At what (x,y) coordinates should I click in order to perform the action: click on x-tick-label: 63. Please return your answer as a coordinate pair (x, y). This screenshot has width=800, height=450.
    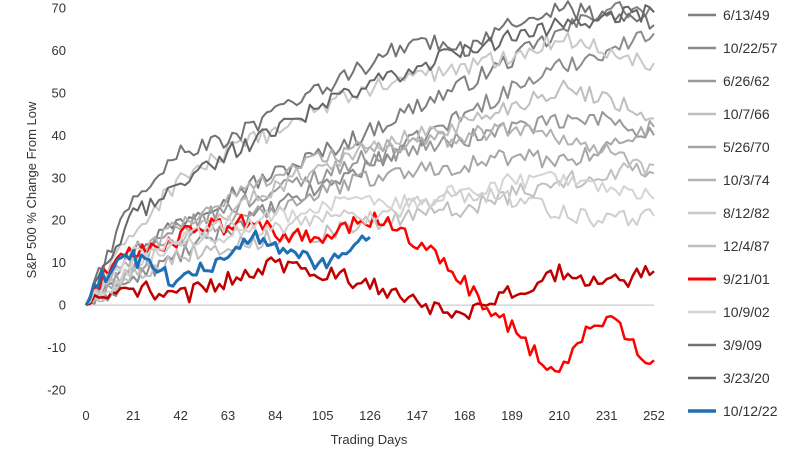
    Looking at the image, I should click on (228, 415).